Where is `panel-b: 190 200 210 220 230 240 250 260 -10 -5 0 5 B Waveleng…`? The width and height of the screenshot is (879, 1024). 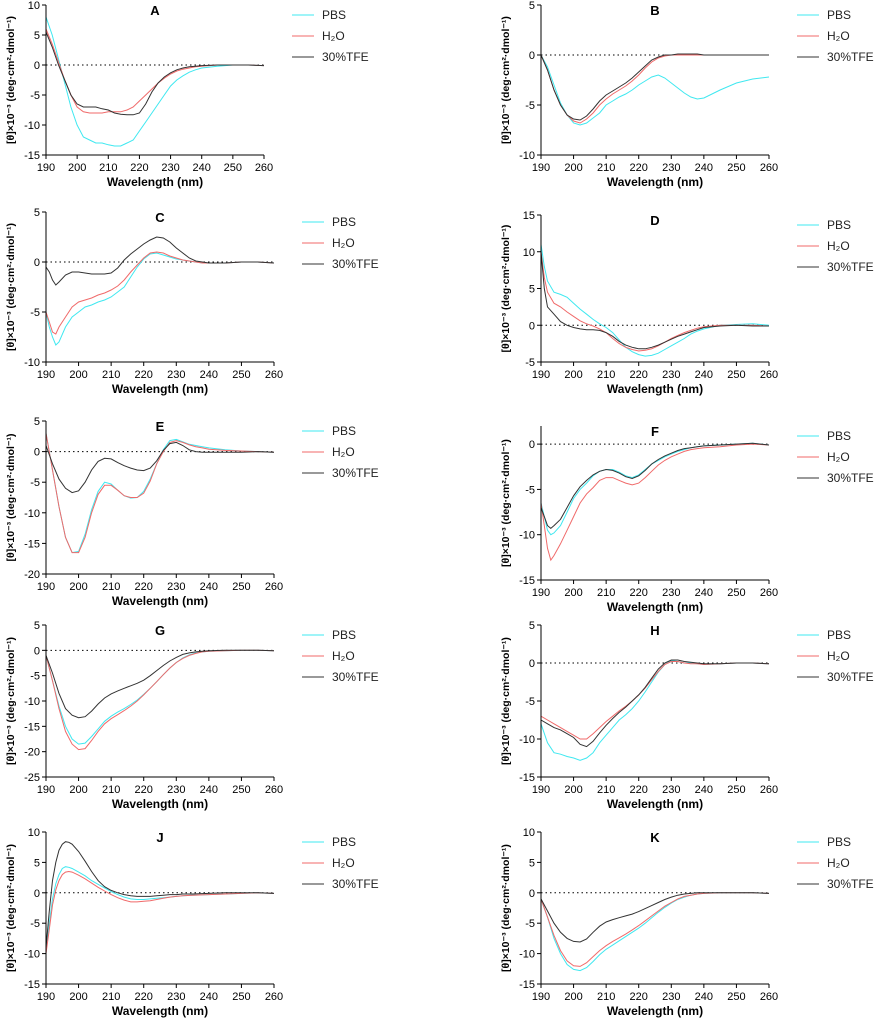 panel-b: 190 200 210 220 230 240 250 260 -10 -5 0 5 B Waveleng… is located at coordinates (687, 94).